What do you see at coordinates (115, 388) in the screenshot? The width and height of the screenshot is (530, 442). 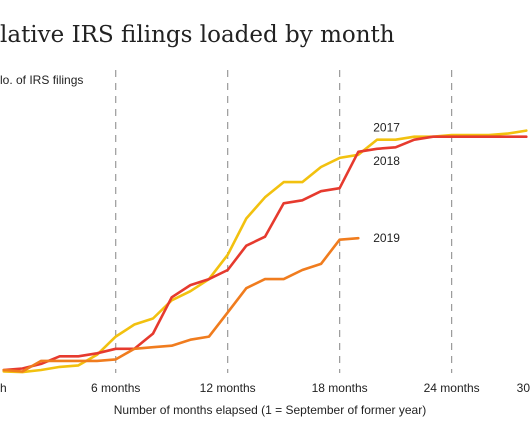 I see `x-tick-label-6: 6 months` at bounding box center [115, 388].